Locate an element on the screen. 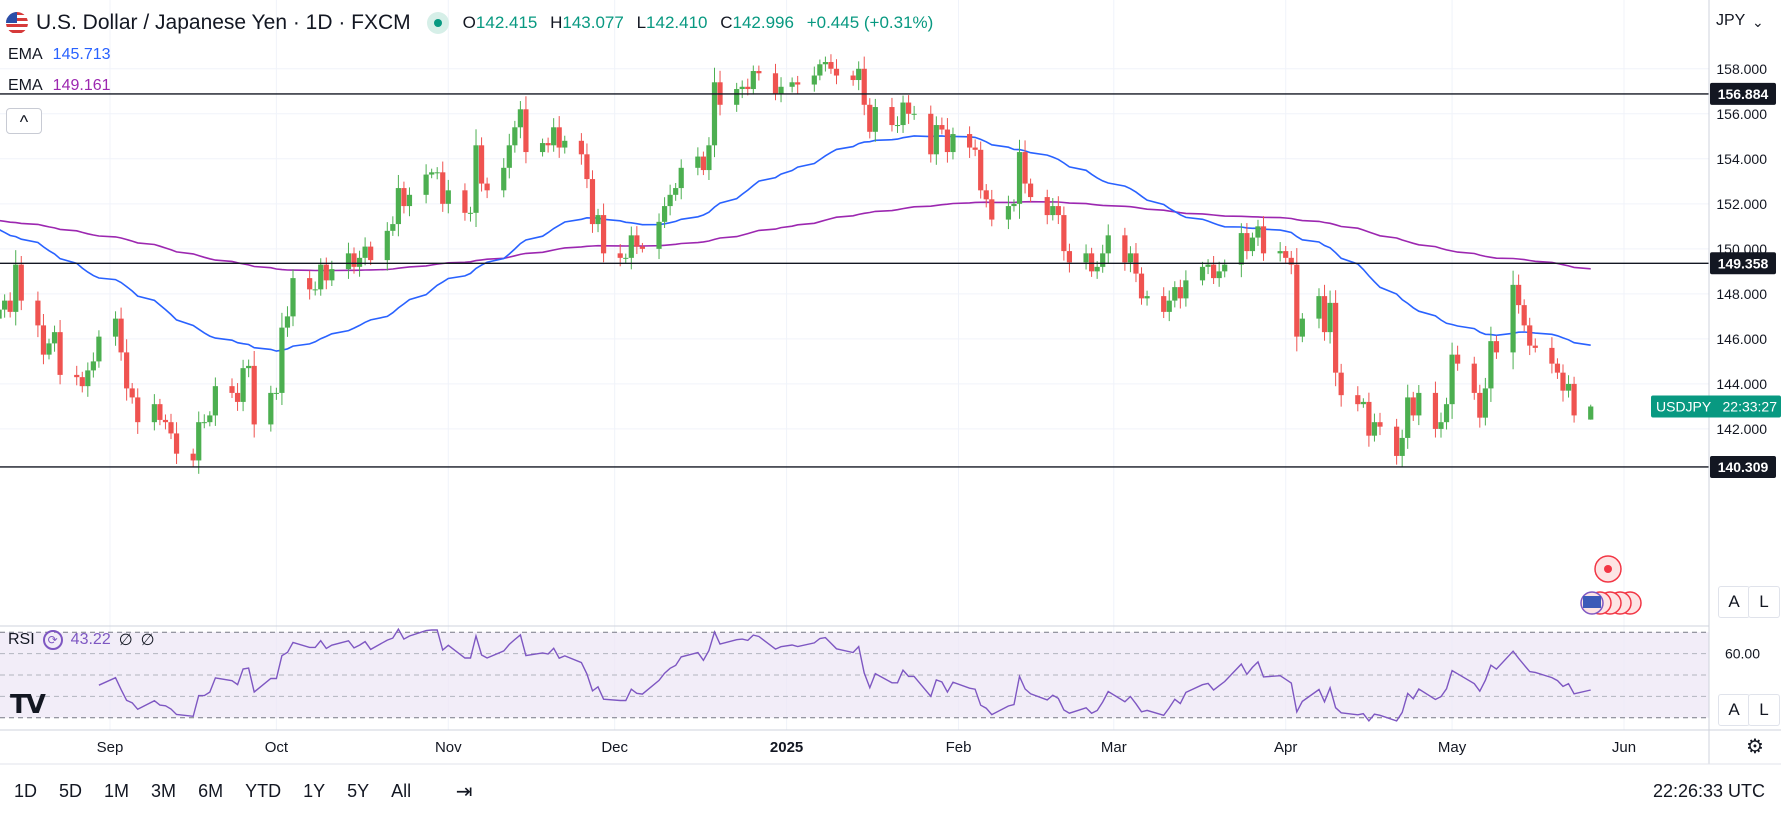 The height and width of the screenshot is (819, 1781). rsi-extra-2: ∅ is located at coordinates (147, 640).